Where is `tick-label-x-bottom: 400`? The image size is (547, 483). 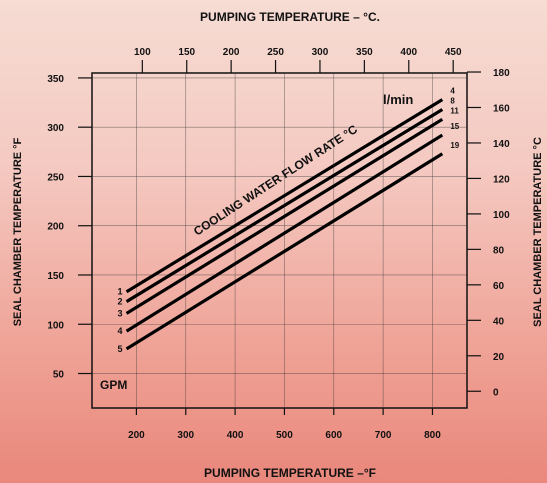
tick-label-x-bottom: 400 is located at coordinates (235, 435).